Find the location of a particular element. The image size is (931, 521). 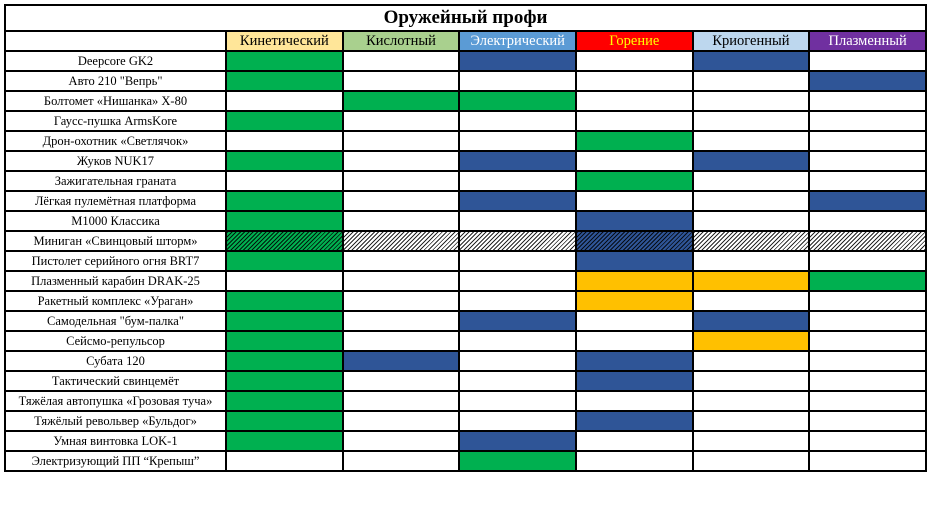

weapon-name-cell: Авто 210 "Вепрь" is located at coordinates (115, 81).